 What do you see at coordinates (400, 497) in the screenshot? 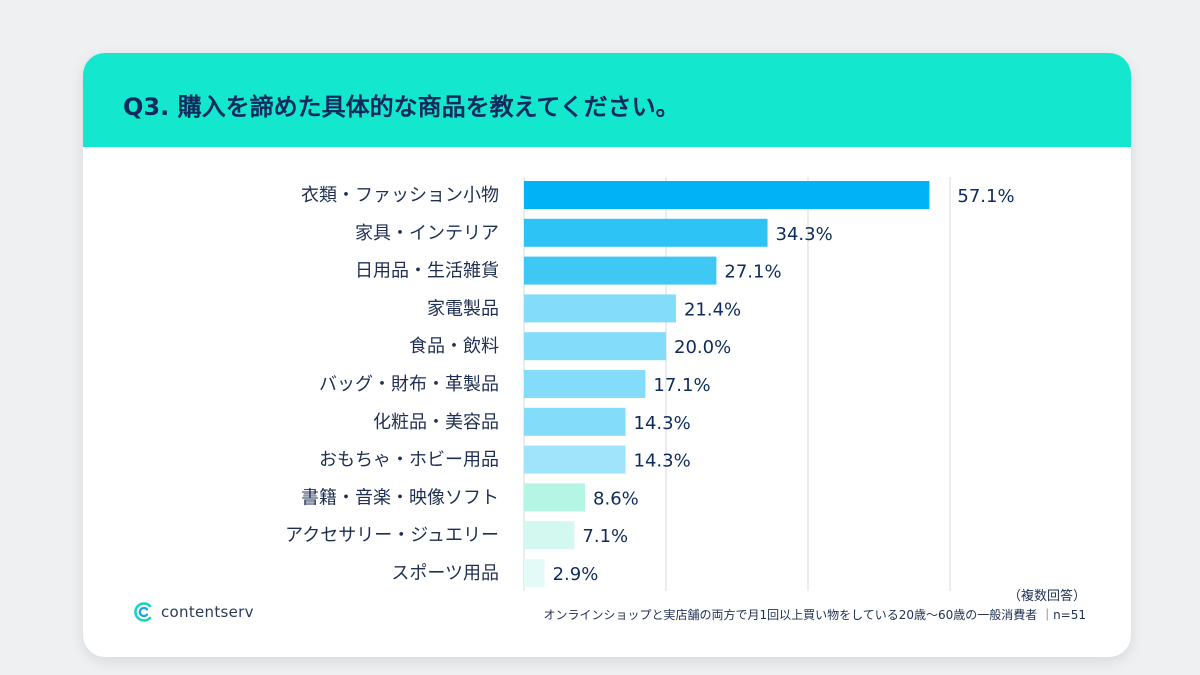
I see `category-label-8: 書籍・音楽・映像ソフト` at bounding box center [400, 497].